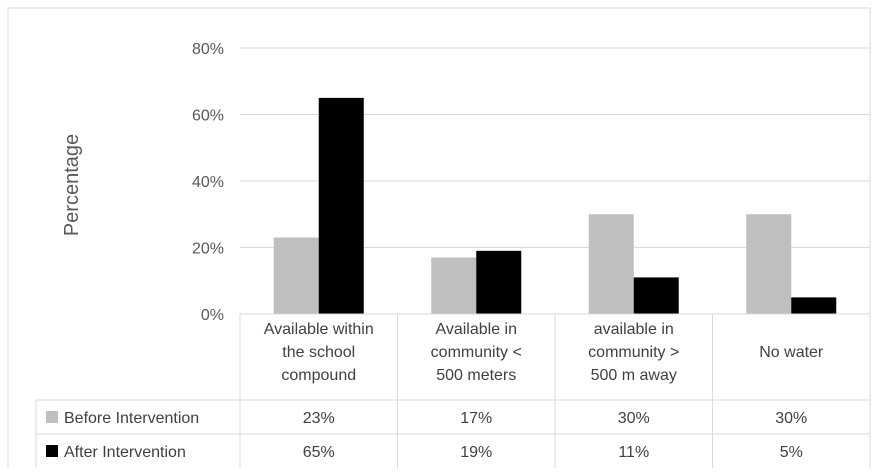  I want to click on y-tick-label: 20%, so click(208, 249).